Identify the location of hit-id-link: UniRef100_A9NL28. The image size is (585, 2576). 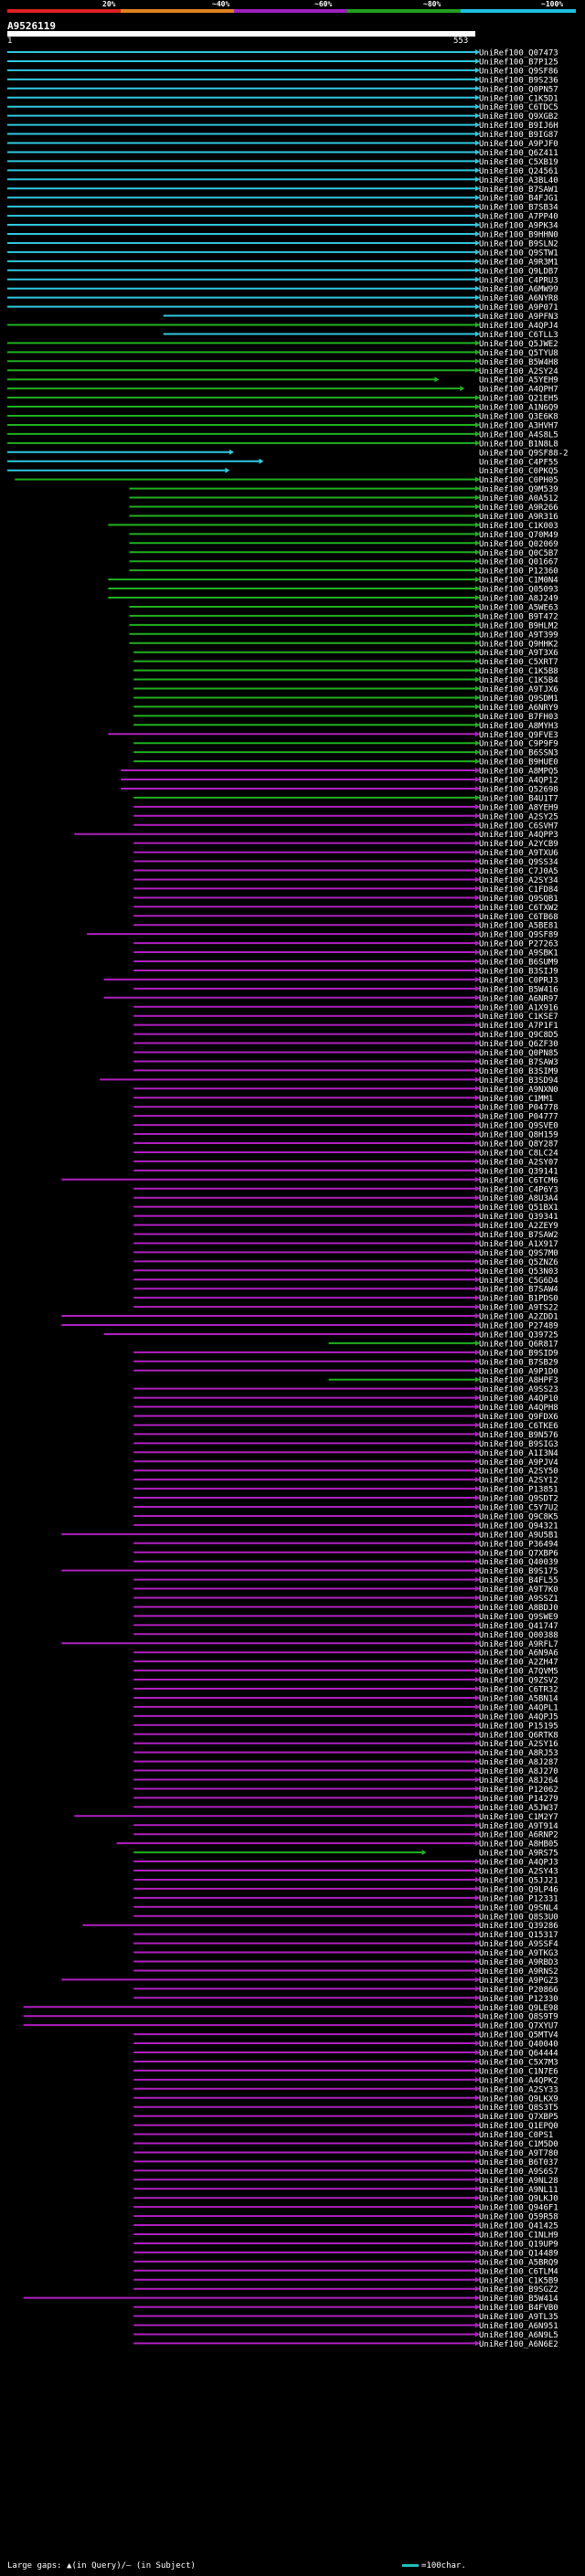
(518, 2181).